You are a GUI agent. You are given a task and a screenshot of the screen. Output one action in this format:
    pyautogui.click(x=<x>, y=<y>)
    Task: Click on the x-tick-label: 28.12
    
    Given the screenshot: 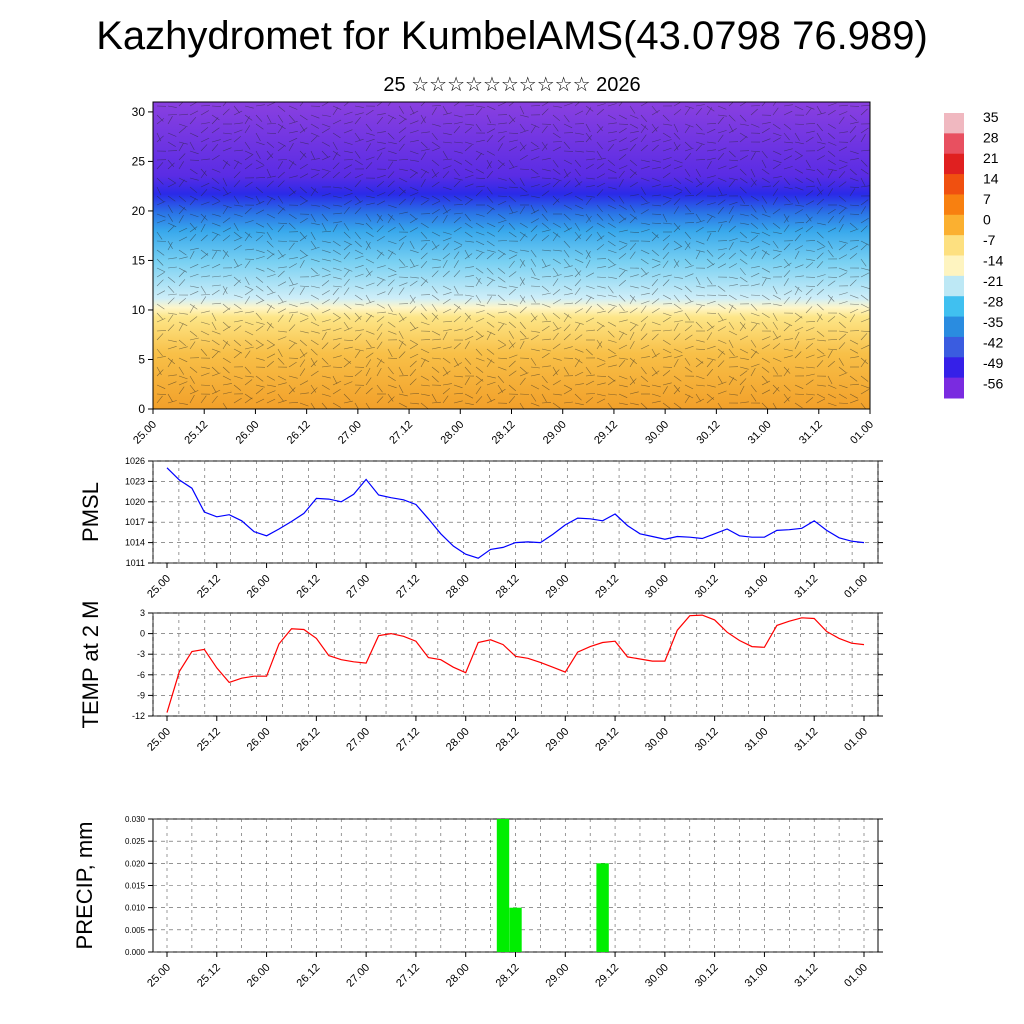 What is the action you would take?
    pyautogui.click(x=508, y=740)
    